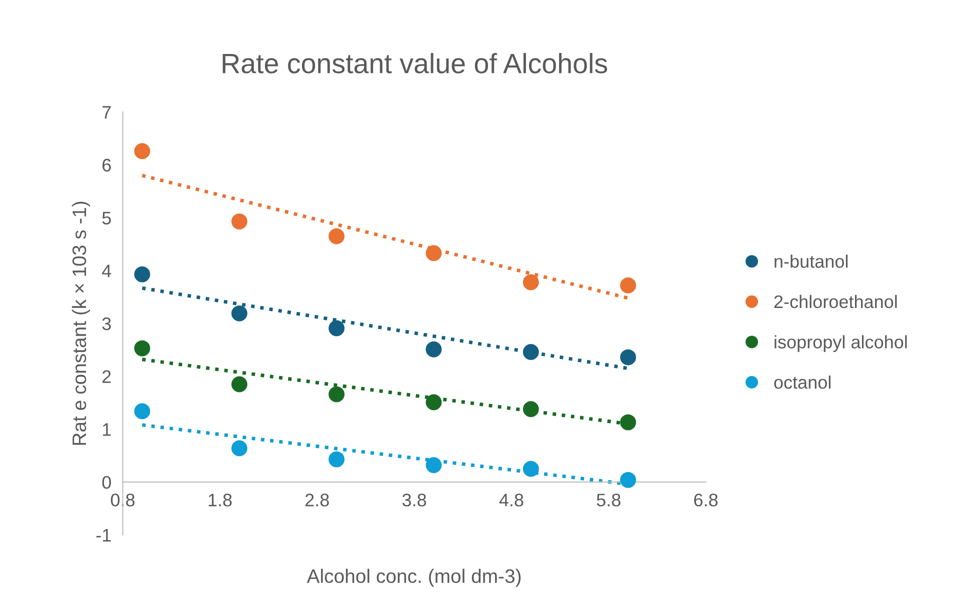 This screenshot has width=959, height=599. What do you see at coordinates (220, 500) in the screenshot?
I see `x-tick-label: 1.8` at bounding box center [220, 500].